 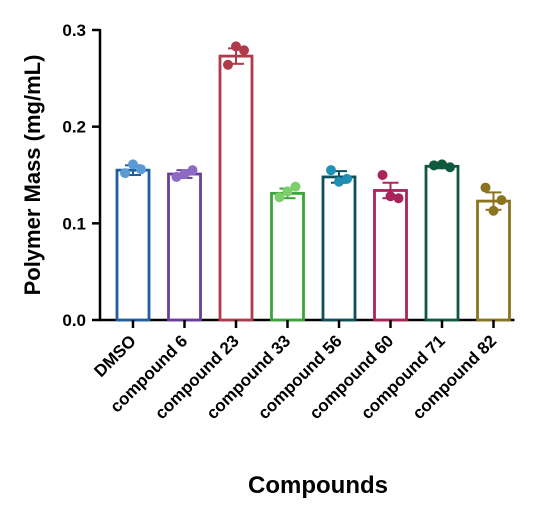 I want to click on y-tick-label: 0.3, so click(x=74, y=30).